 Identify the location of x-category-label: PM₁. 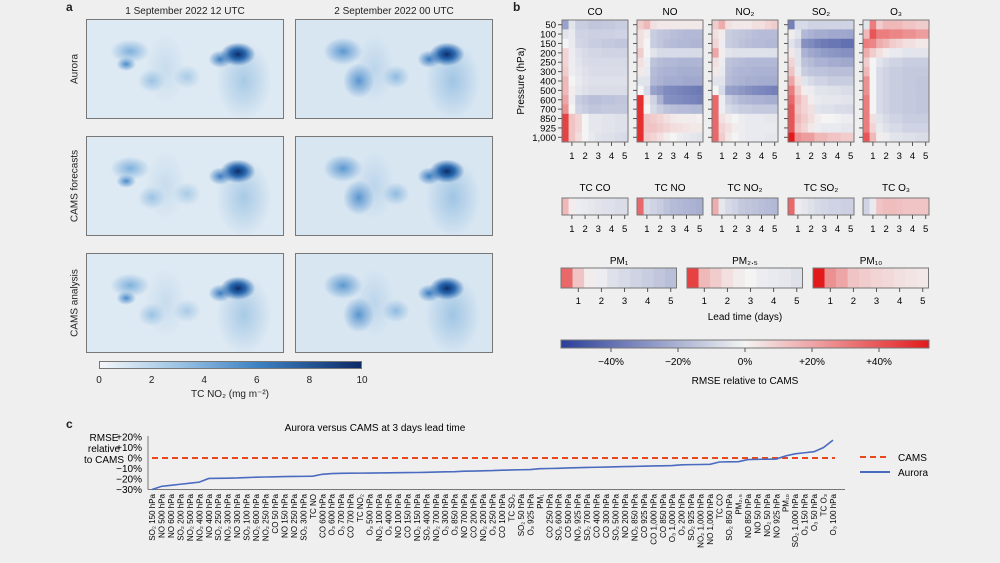
(540, 501).